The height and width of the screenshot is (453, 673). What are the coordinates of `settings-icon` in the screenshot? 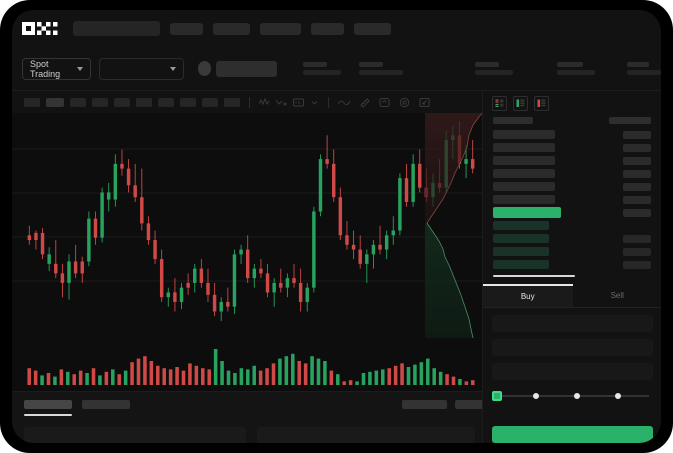 It's located at (404, 102).